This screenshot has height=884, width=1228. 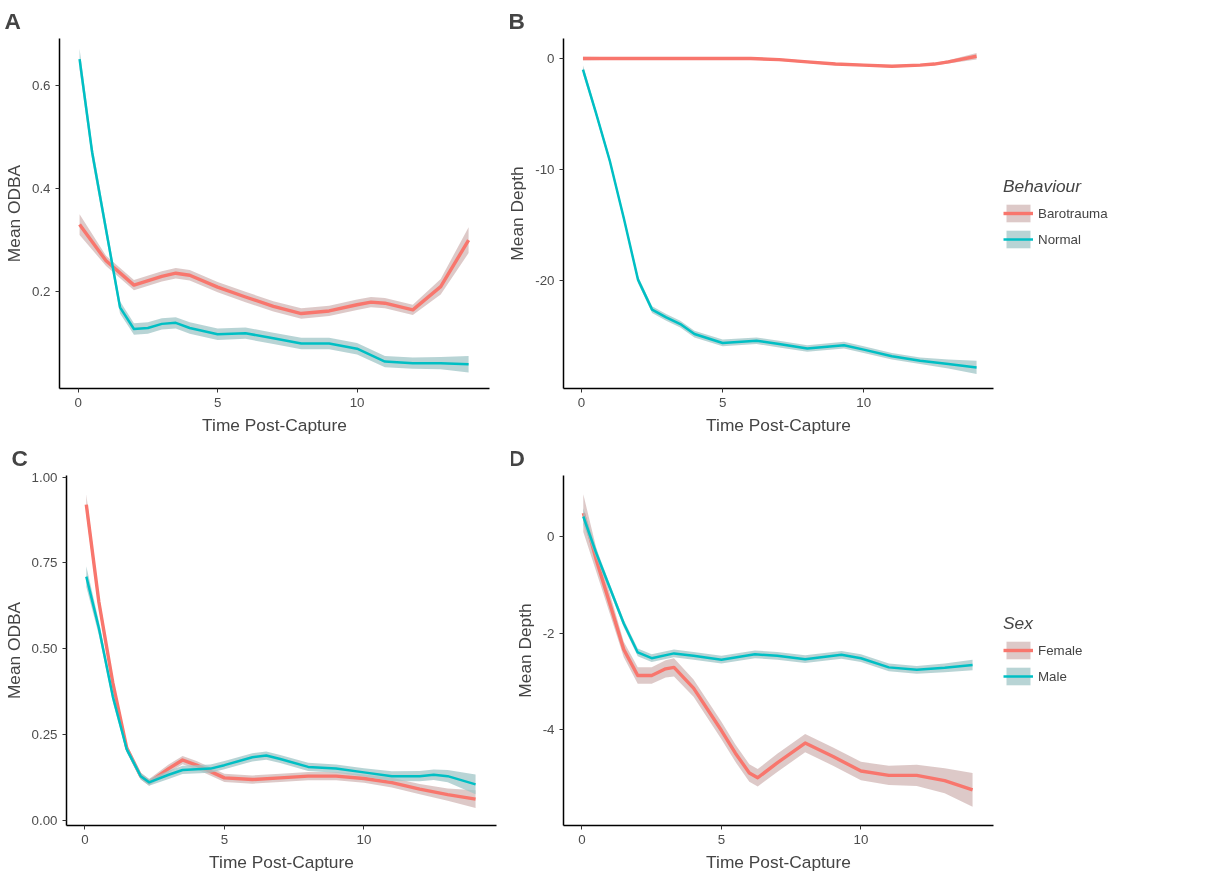 What do you see at coordinates (41, 292) in the screenshot?
I see `y-tick-label: 0.2` at bounding box center [41, 292].